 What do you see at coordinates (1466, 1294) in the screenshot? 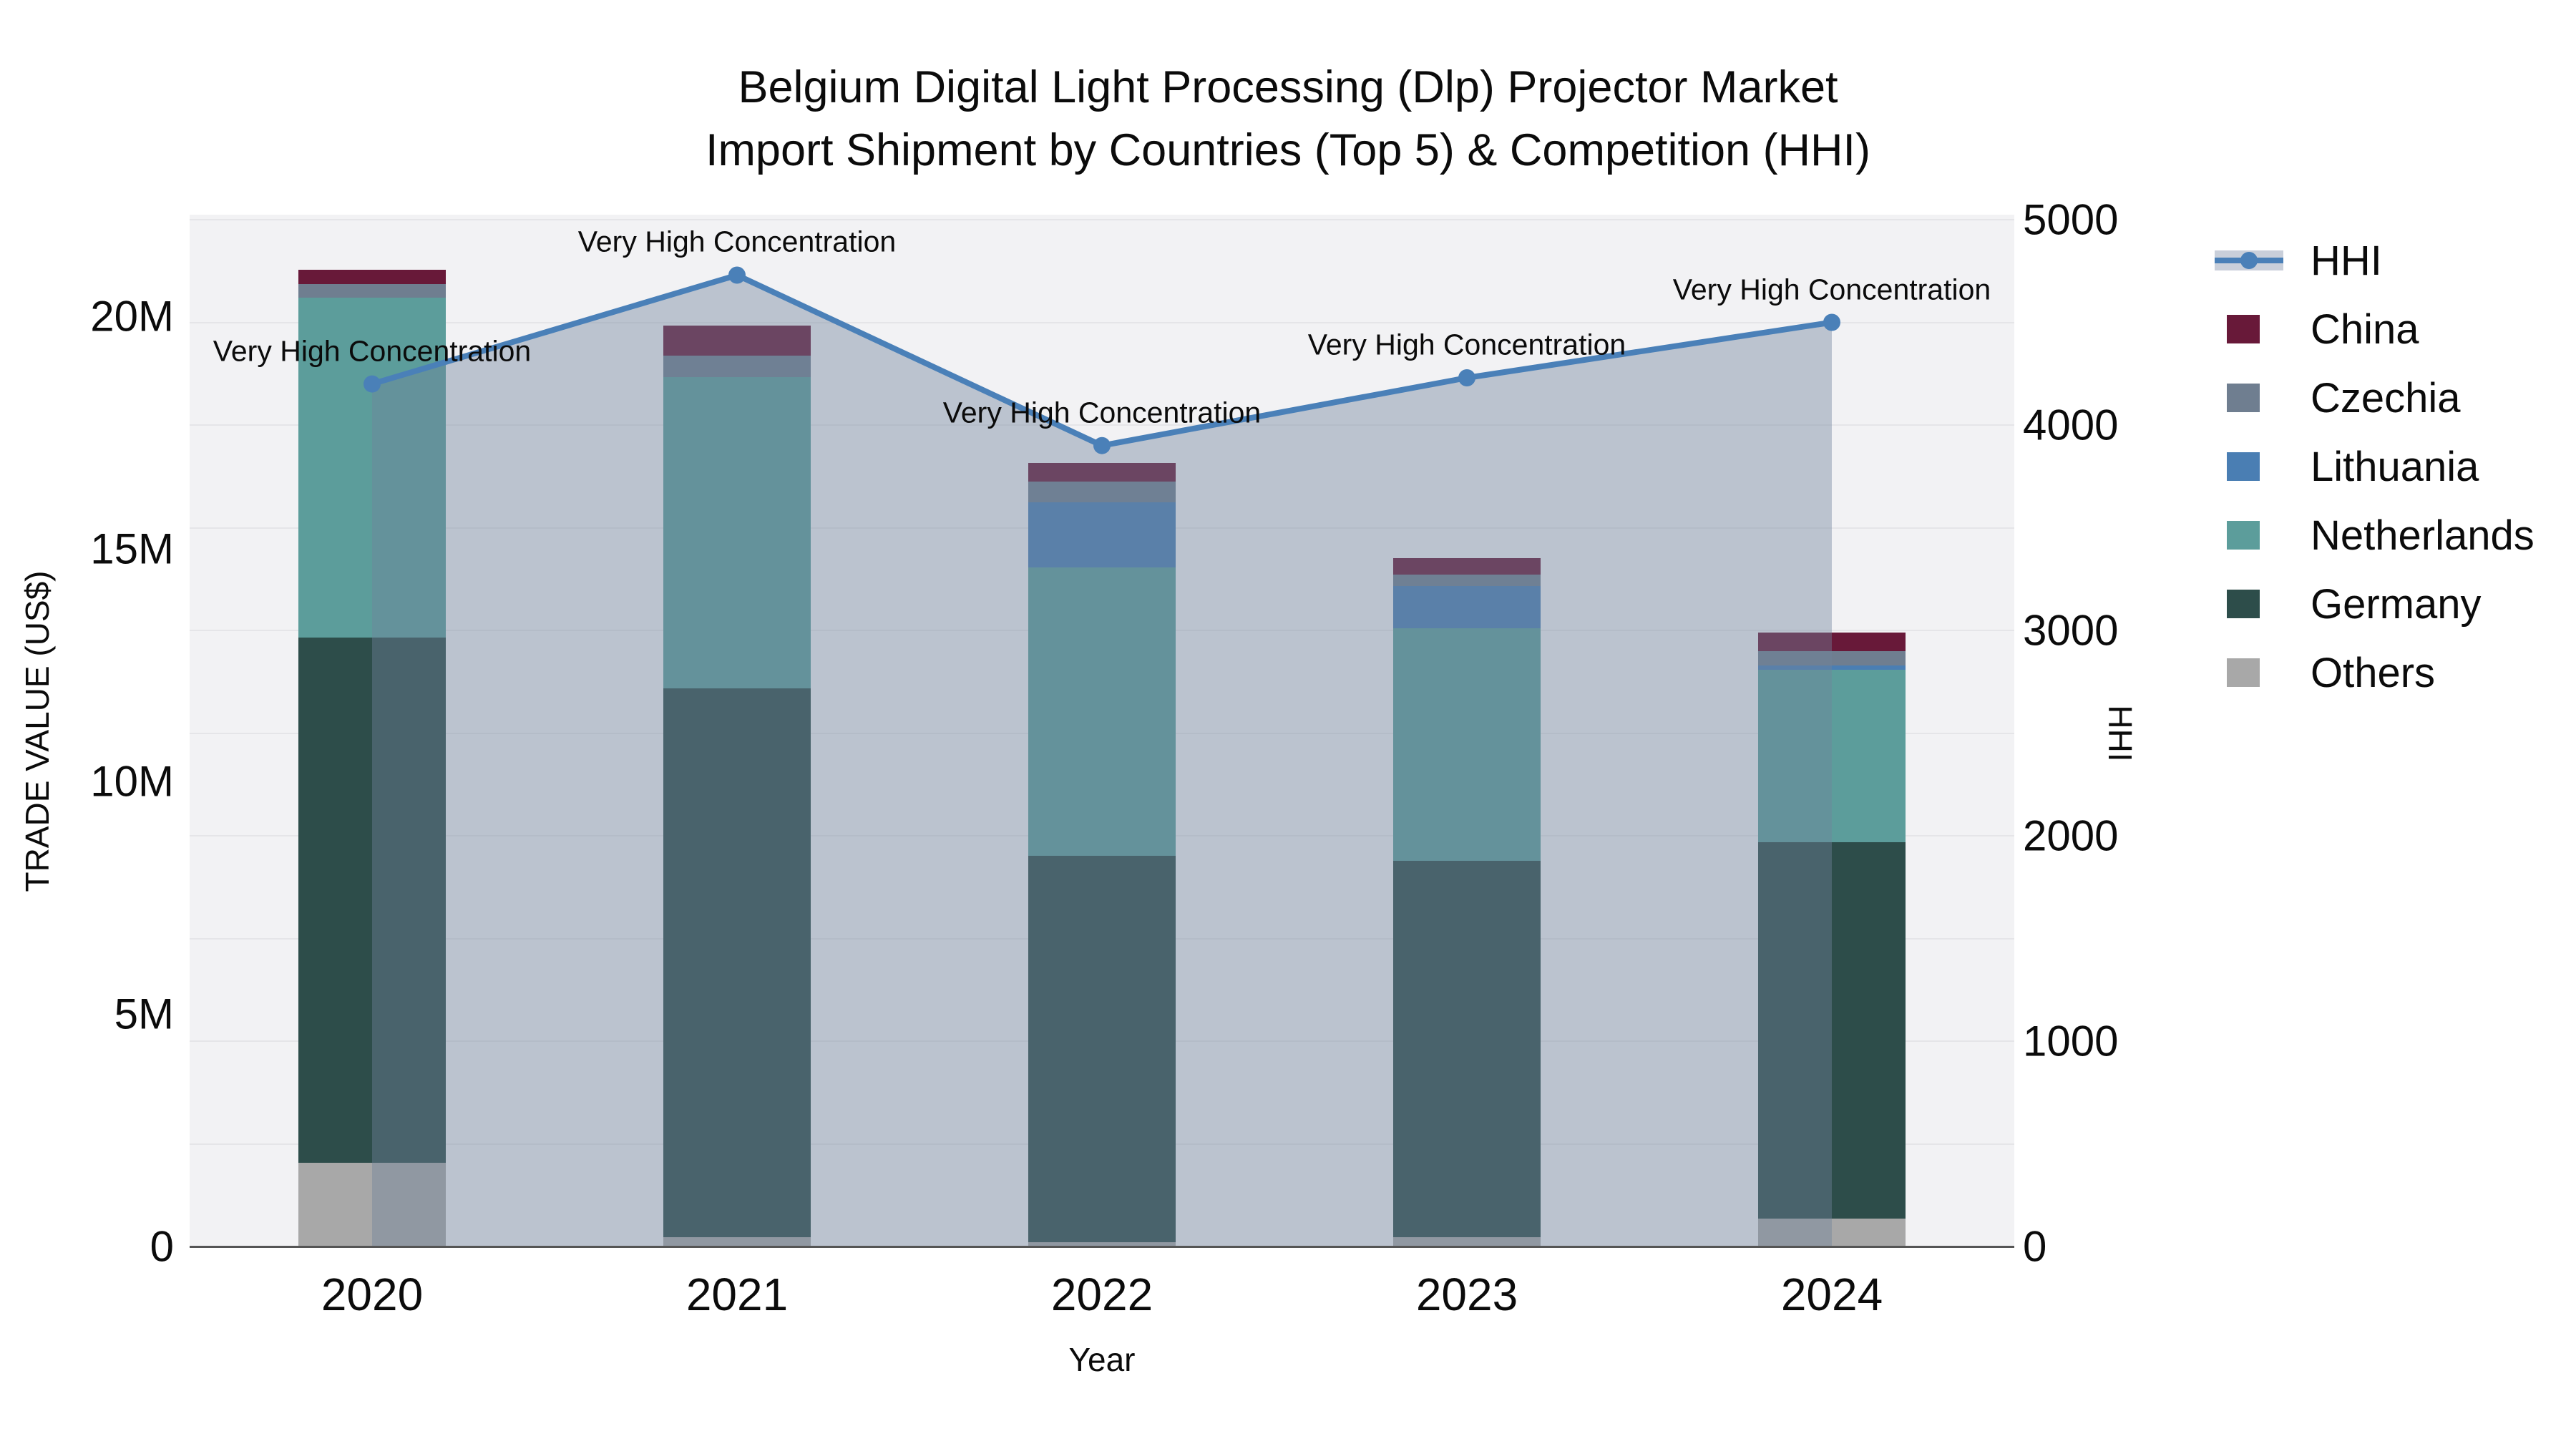
I see `x-tick-2023: 2023` at bounding box center [1466, 1294].